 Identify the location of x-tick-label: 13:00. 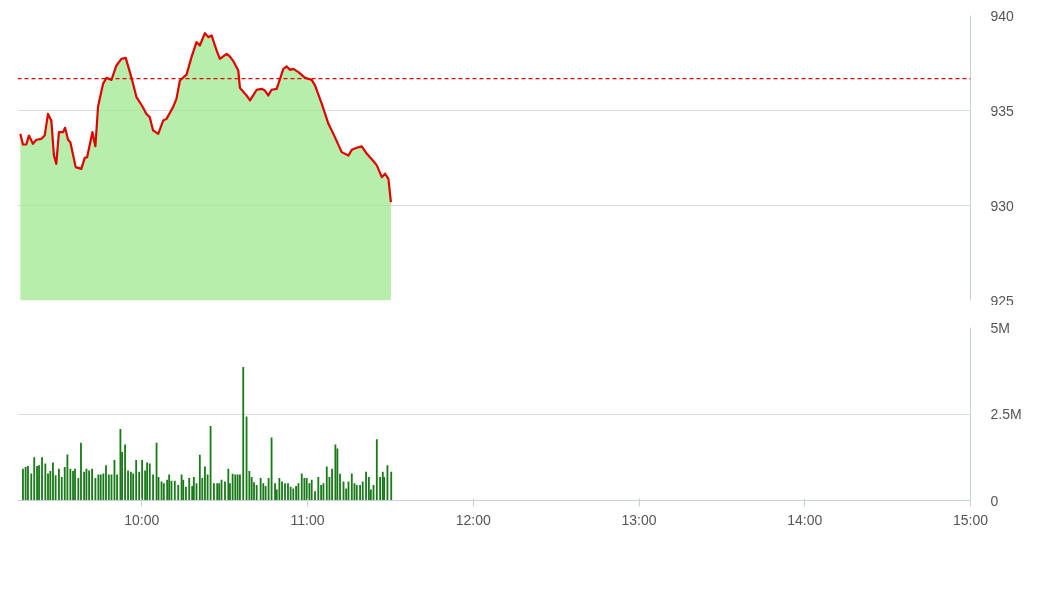
(639, 519).